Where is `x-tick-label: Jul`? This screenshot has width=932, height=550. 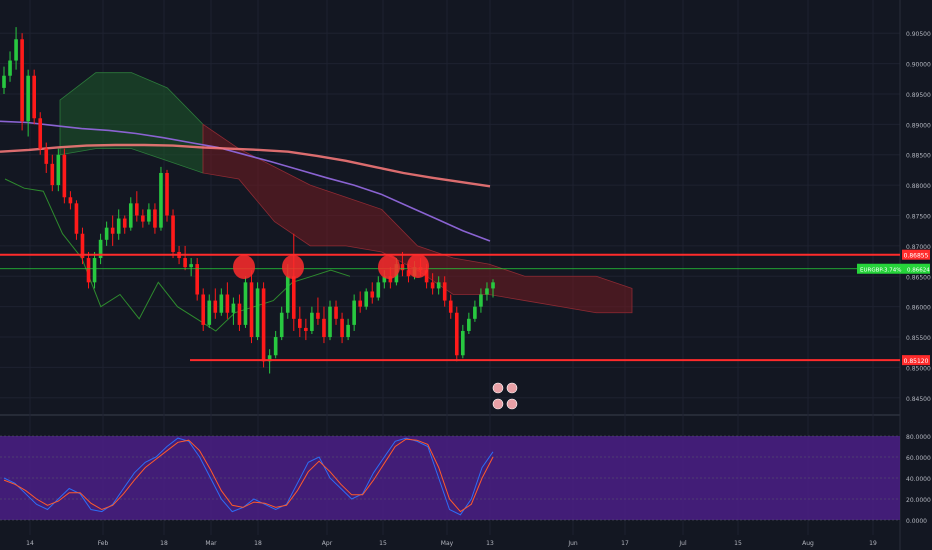
x-tick-label: Jul is located at coordinates (682, 543).